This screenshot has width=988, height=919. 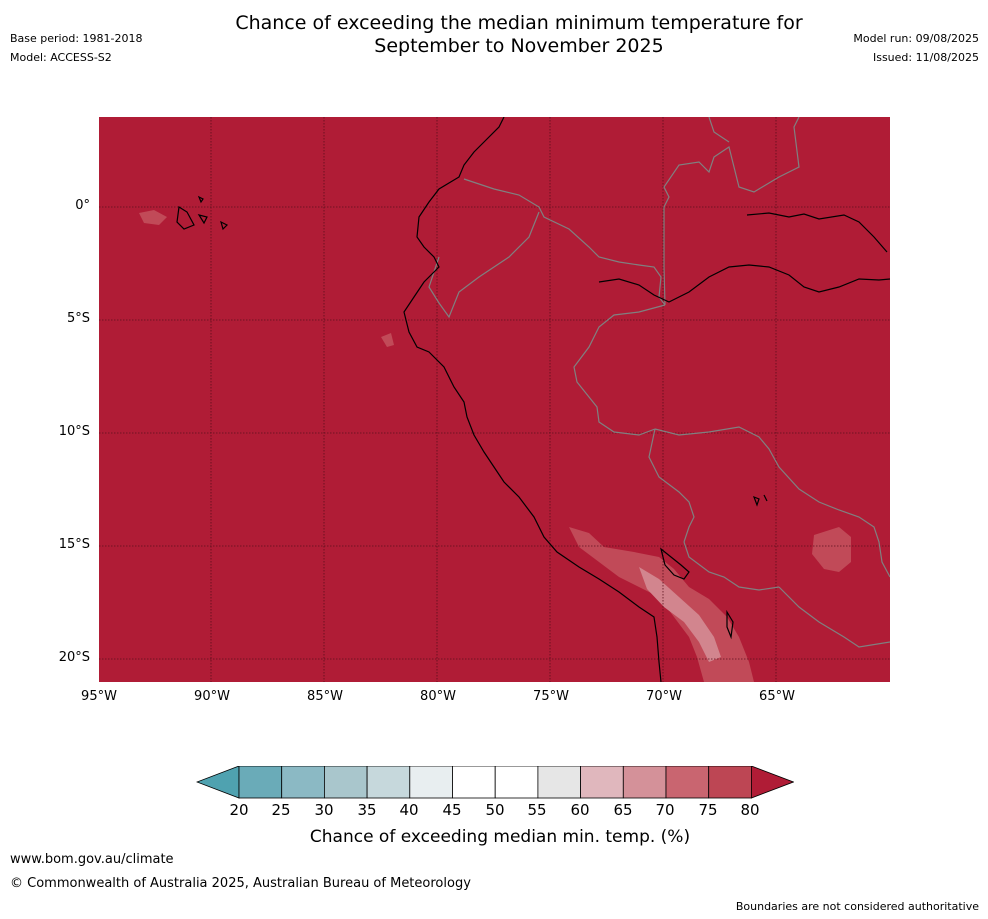 What do you see at coordinates (212, 696) in the screenshot?
I see `lon-label-90w: 90°W` at bounding box center [212, 696].